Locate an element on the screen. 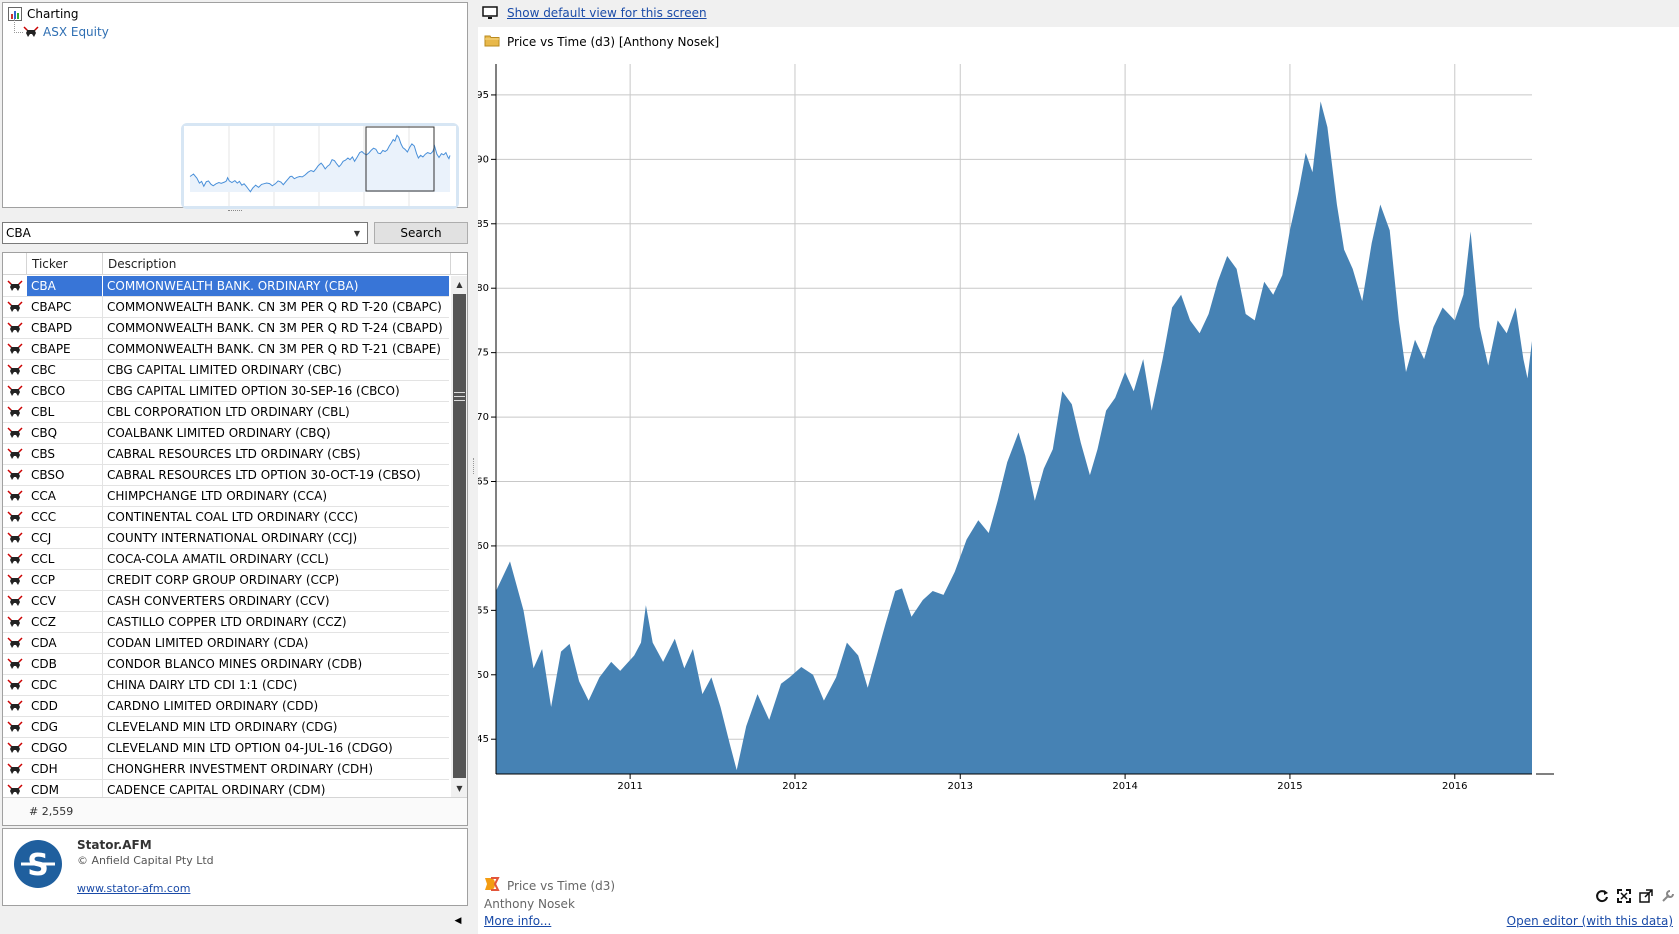  row-description: CREDIT CORP GROUP ORDINARY (CCP) is located at coordinates (223, 580).